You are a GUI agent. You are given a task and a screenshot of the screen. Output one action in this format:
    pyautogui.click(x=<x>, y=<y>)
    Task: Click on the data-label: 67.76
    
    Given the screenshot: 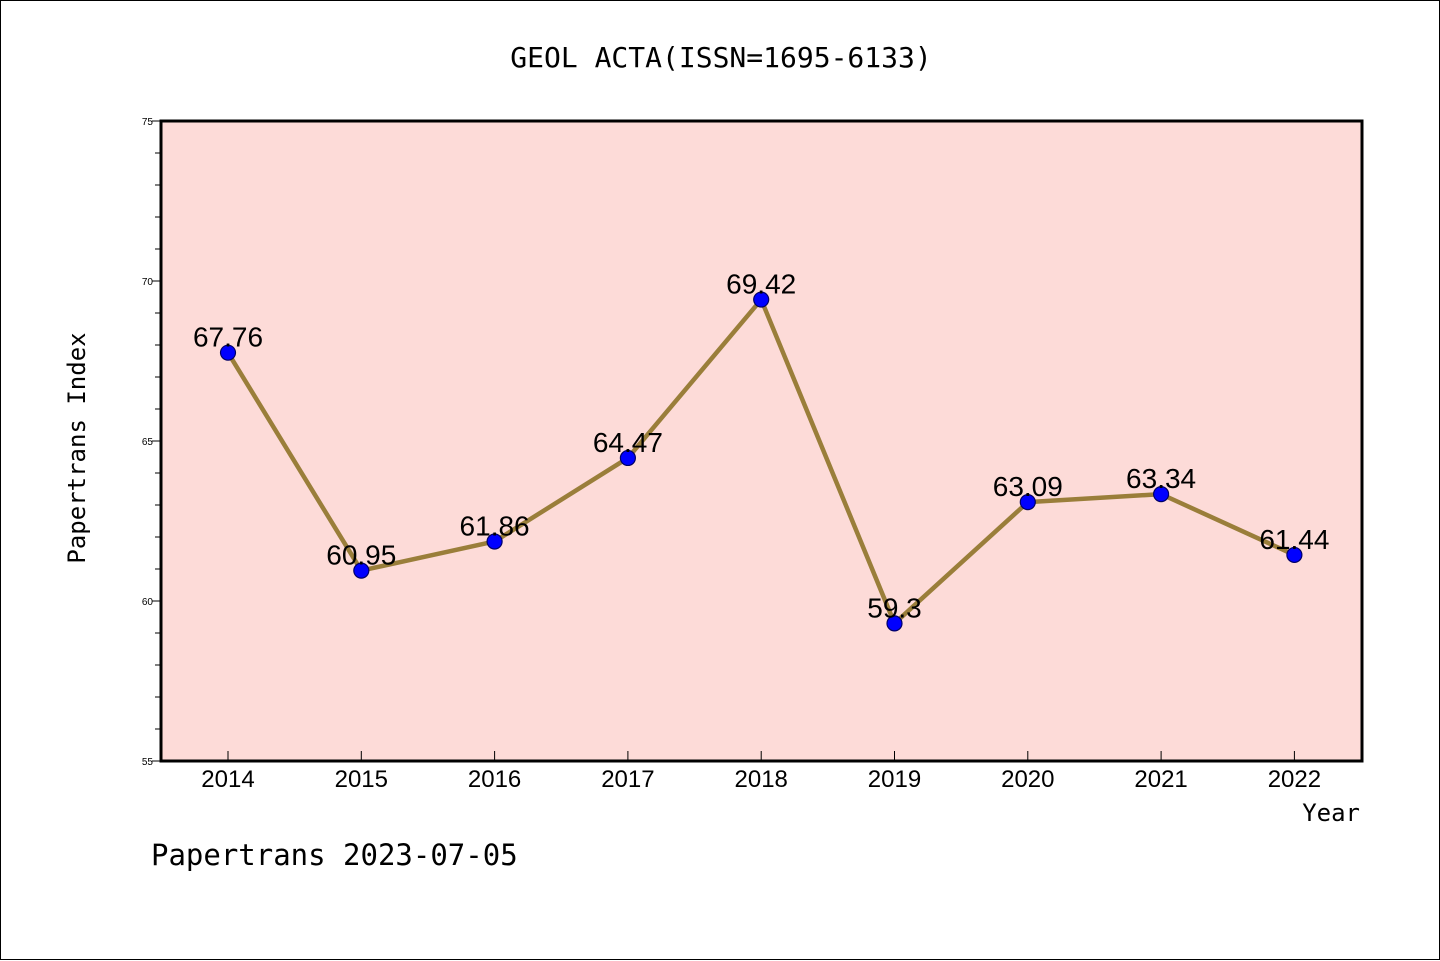 What is the action you would take?
    pyautogui.click(x=228, y=337)
    